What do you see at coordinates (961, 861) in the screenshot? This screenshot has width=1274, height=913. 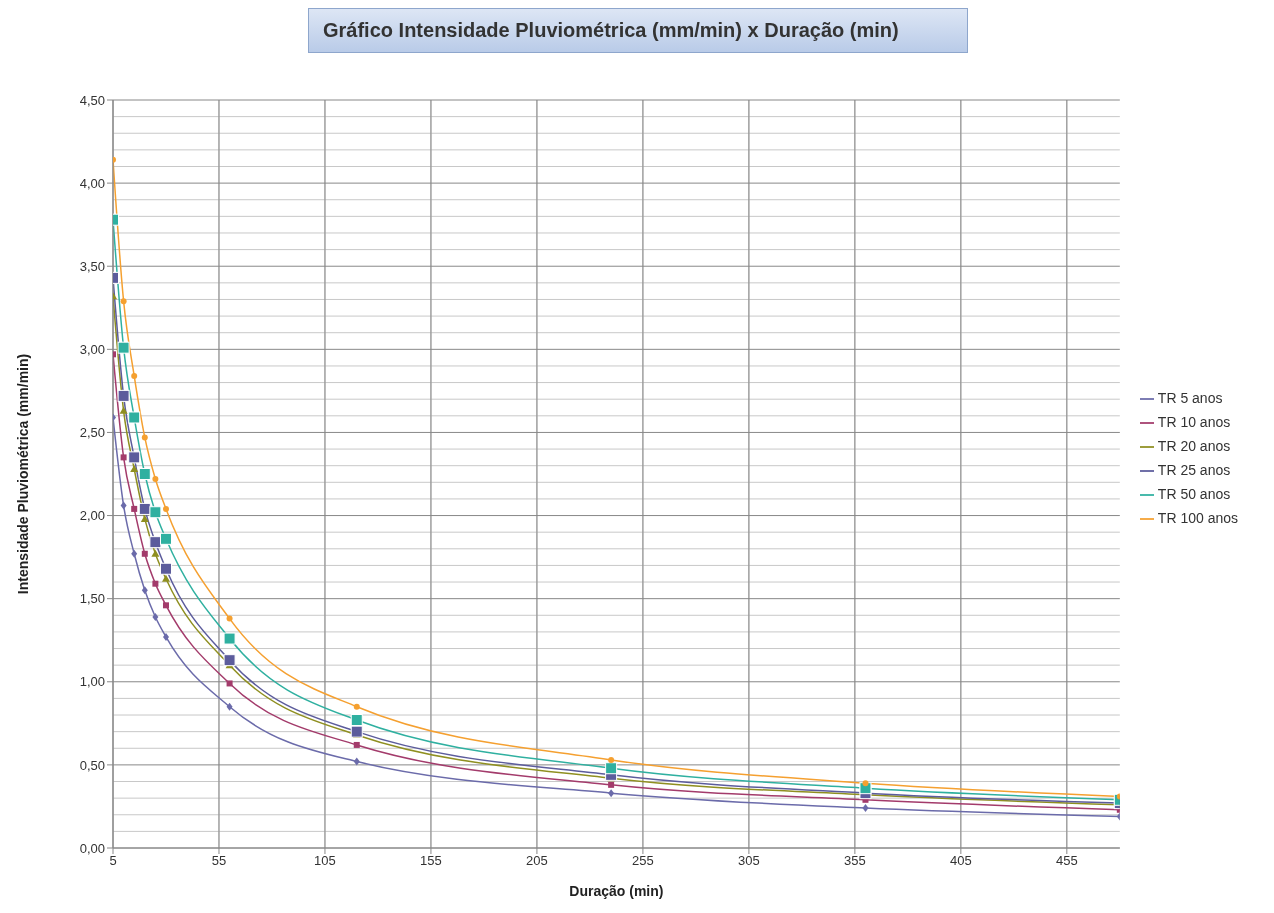 I see `x-tick-label: 405` at bounding box center [961, 861].